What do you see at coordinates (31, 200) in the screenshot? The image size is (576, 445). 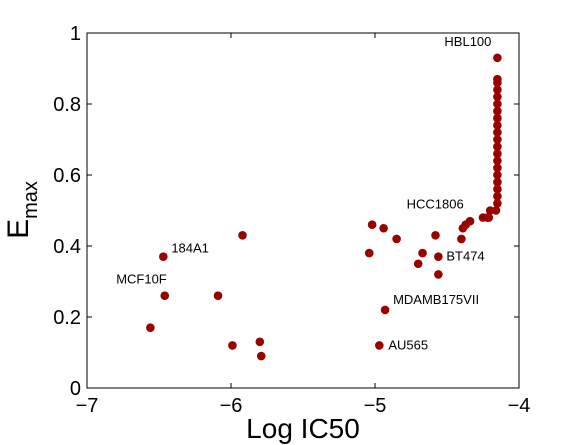 I see `y-axis-label-sub: max` at bounding box center [31, 200].